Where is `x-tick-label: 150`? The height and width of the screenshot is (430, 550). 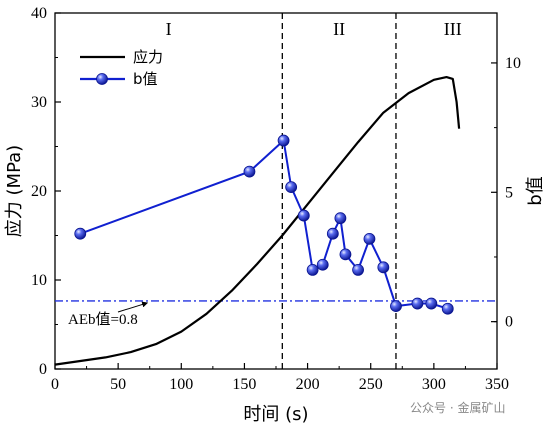
x-tick-label: 150 is located at coordinates (244, 384).